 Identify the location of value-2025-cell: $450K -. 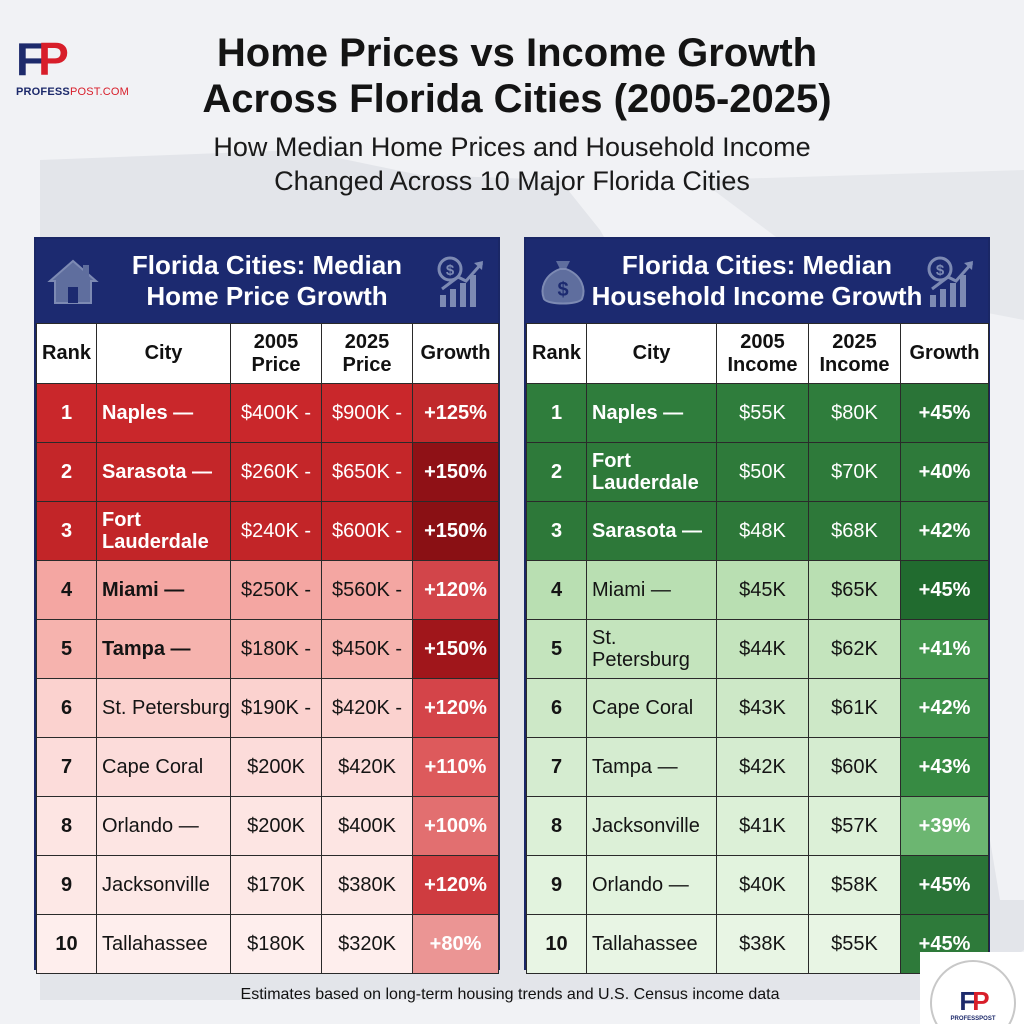
(367, 649).